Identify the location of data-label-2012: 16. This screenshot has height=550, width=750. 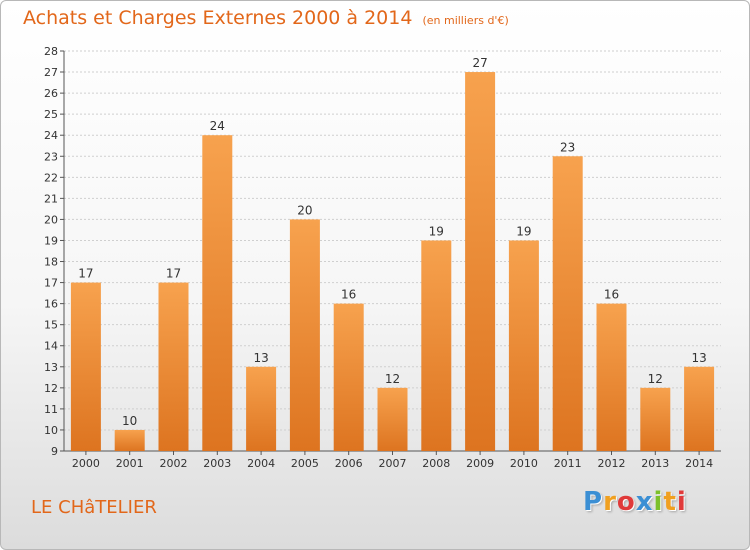
(611, 295).